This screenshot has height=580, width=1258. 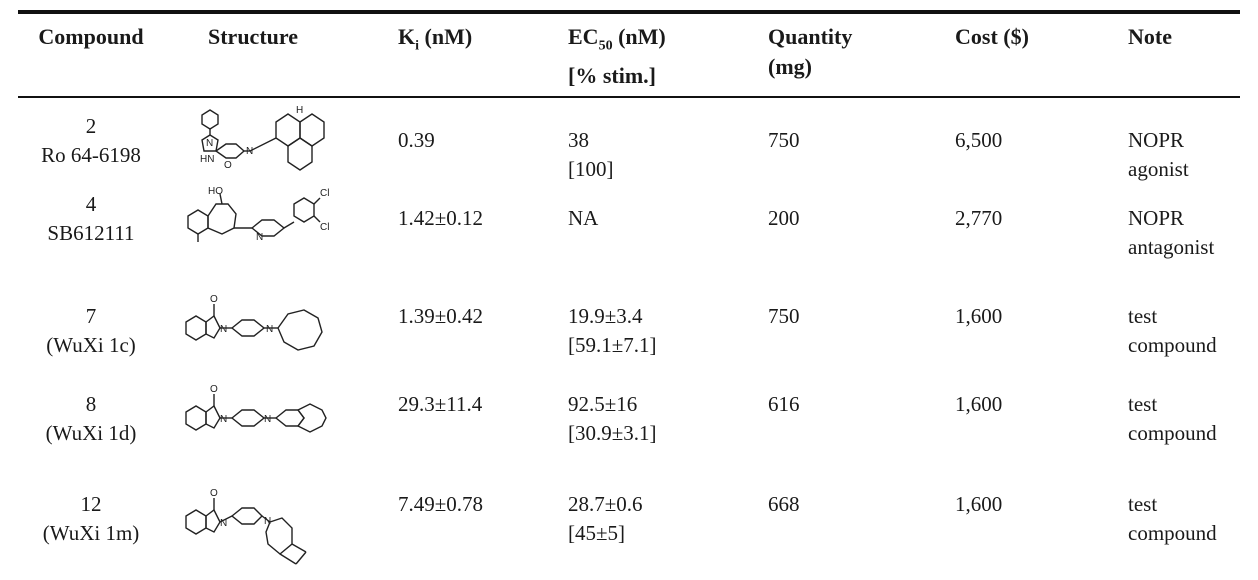 What do you see at coordinates (91, 533) in the screenshot?
I see `compound-name: (WuXi 1m)` at bounding box center [91, 533].